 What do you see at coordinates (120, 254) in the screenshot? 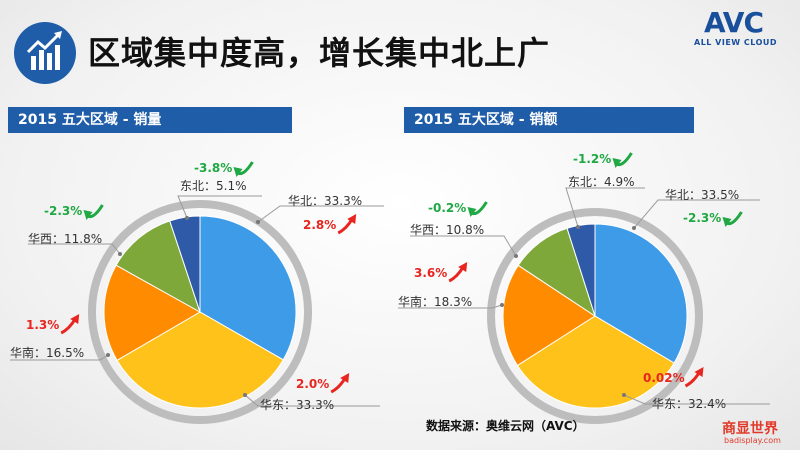
I see `leader-dot-volume-华西` at bounding box center [120, 254].